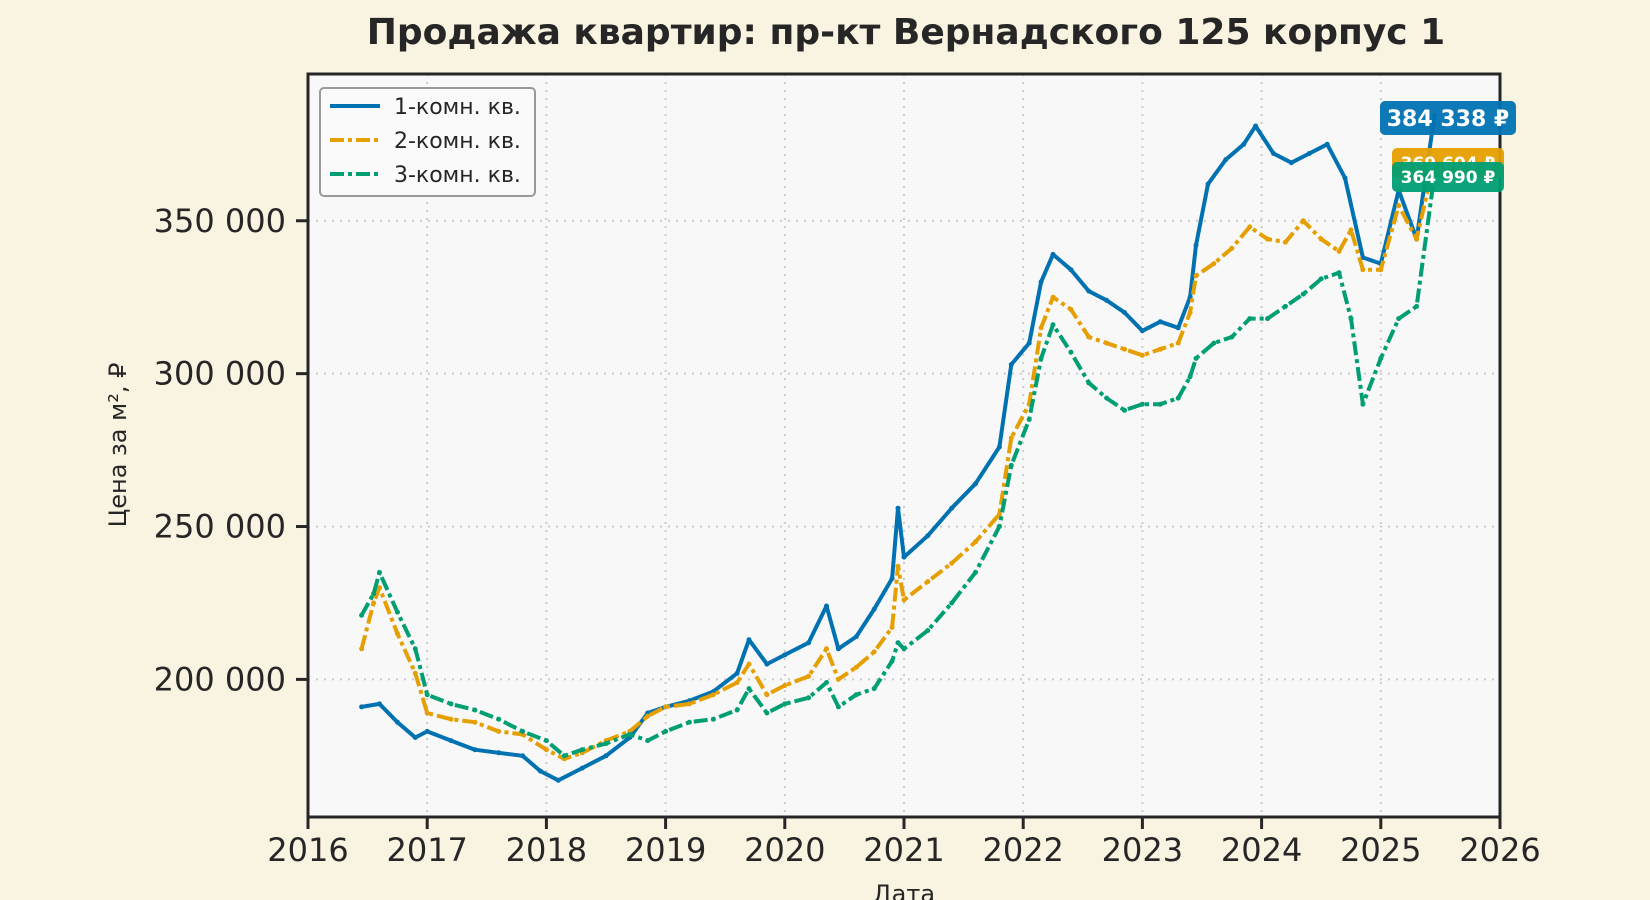  Describe the element at coordinates (457, 175) in the screenshot. I see `legend-label: 3-комн. кв.` at that location.